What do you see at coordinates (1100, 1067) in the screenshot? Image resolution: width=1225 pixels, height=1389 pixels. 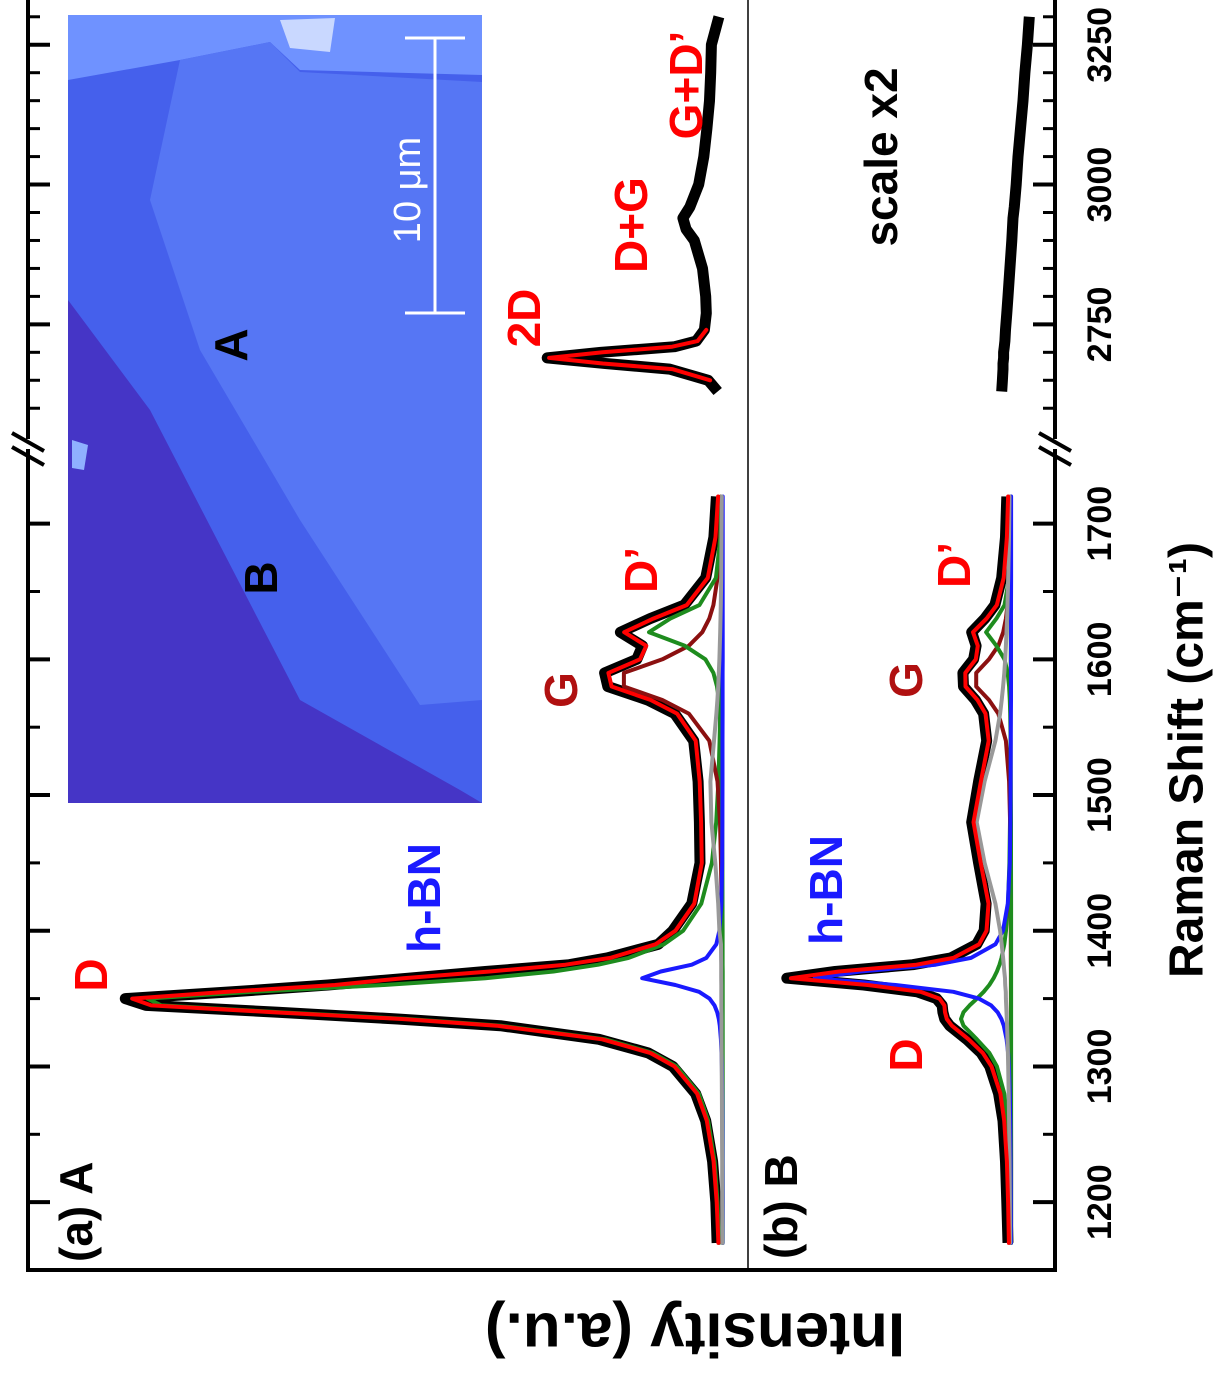 I see `x-tick-label: 1300` at bounding box center [1100, 1067].